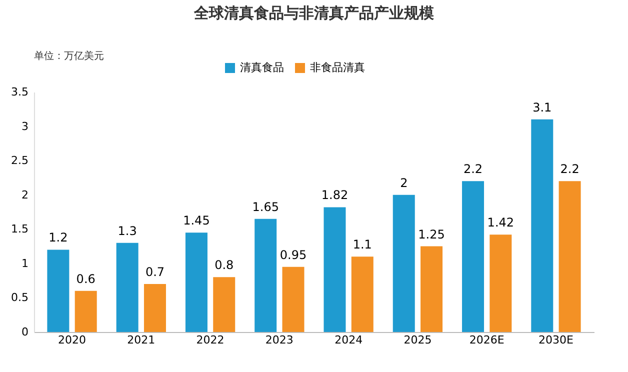 This screenshot has height=372, width=628. What do you see at coordinates (418, 340) in the screenshot?
I see `x-tick-label: 2025` at bounding box center [418, 340].